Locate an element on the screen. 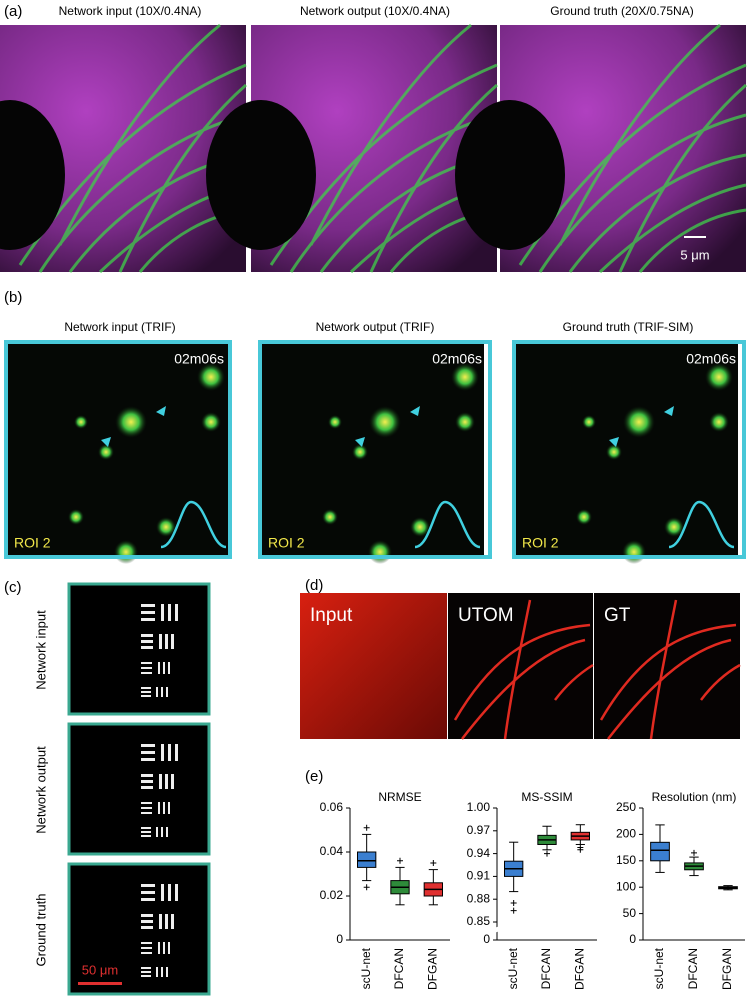 This screenshot has width=749, height=1005. image-title: Network input (10X/0.4NA) is located at coordinates (130, 11).